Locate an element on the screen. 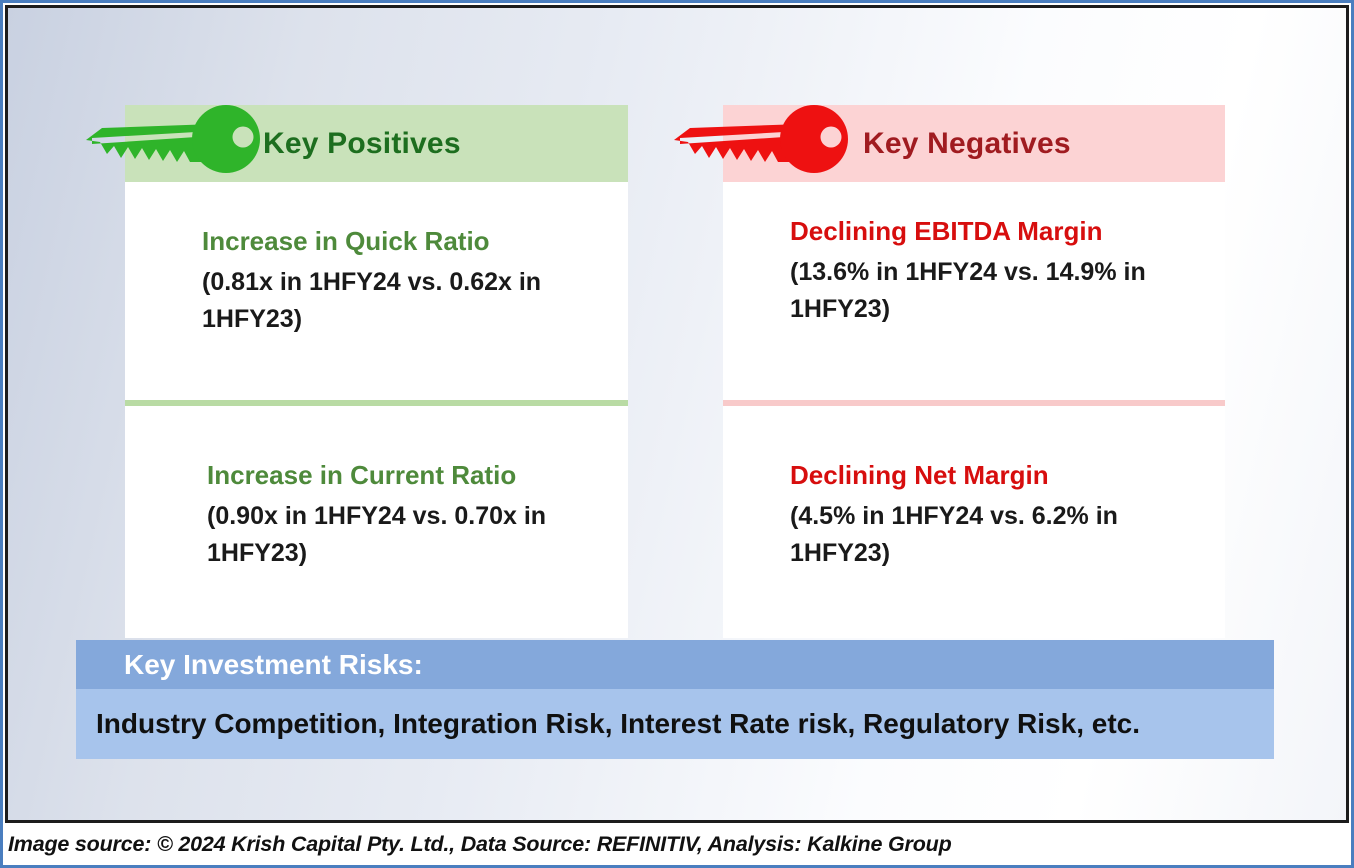  key-icon-red is located at coordinates (761, 139).